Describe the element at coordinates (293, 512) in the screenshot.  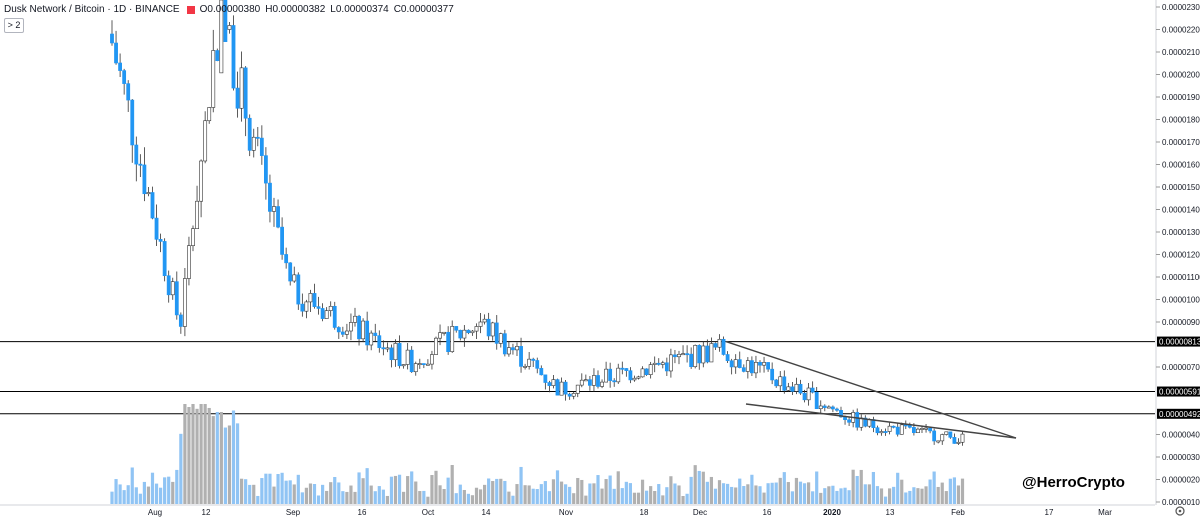
I see `time-tick-label: Sep` at that location.